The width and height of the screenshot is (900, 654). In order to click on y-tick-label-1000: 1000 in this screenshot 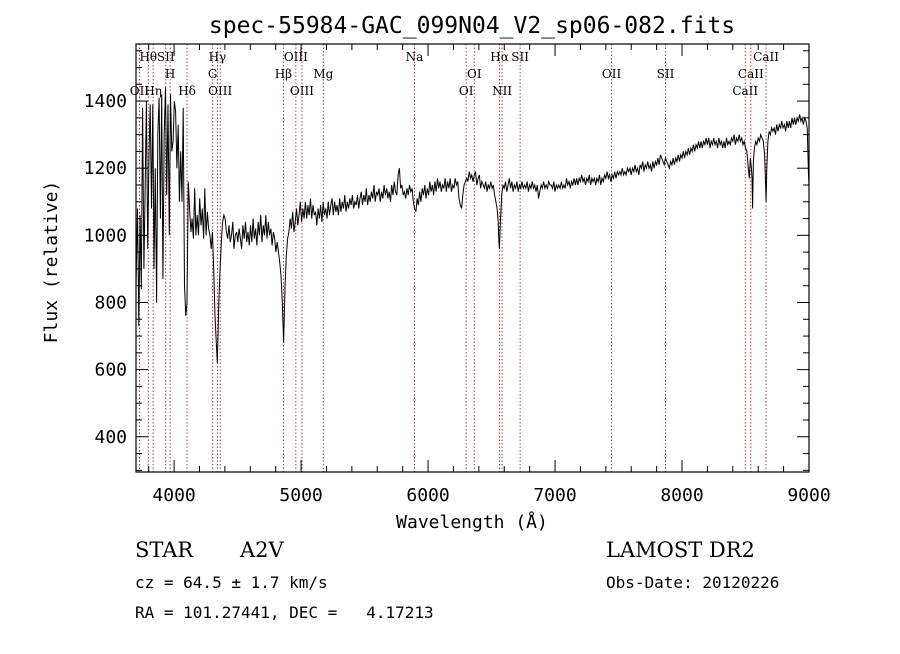, I will do `click(105, 235)`.